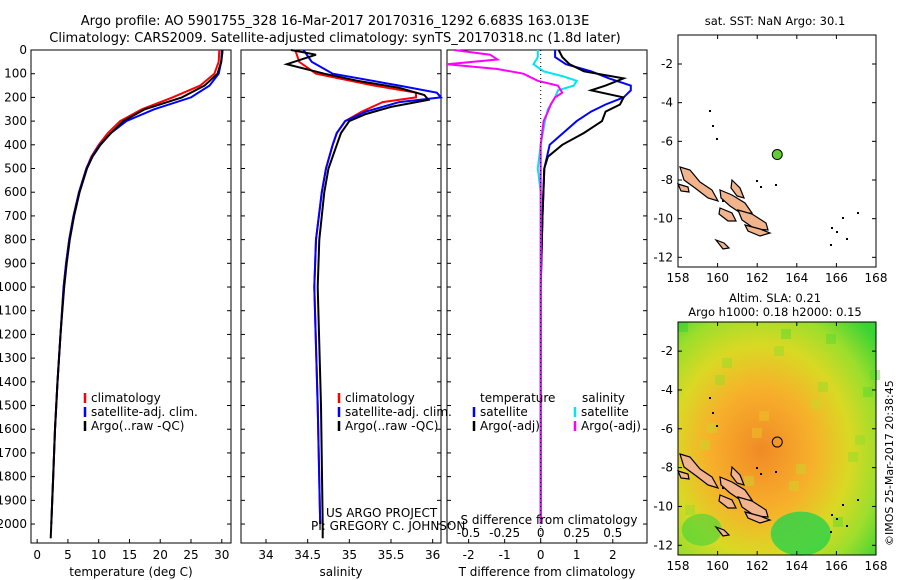 The height and width of the screenshot is (580, 900). What do you see at coordinates (757, 278) in the screenshot?
I see `sst-map-xtick-label: 162` at bounding box center [757, 278].